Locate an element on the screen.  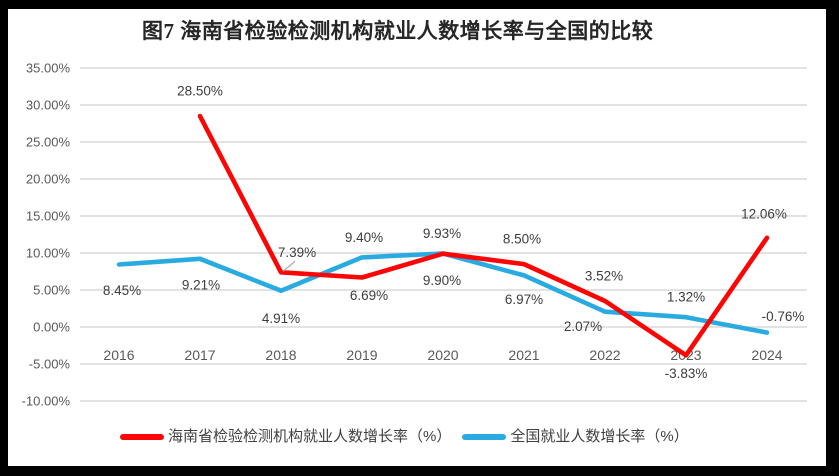
data-point-label: 6.69% is located at coordinates (369, 295).